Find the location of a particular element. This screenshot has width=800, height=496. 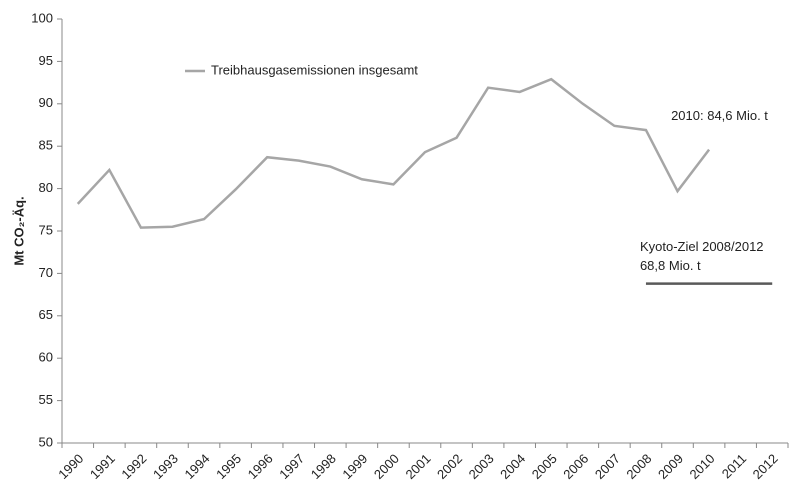

x-tick-label: 1991 is located at coordinates (102, 466).